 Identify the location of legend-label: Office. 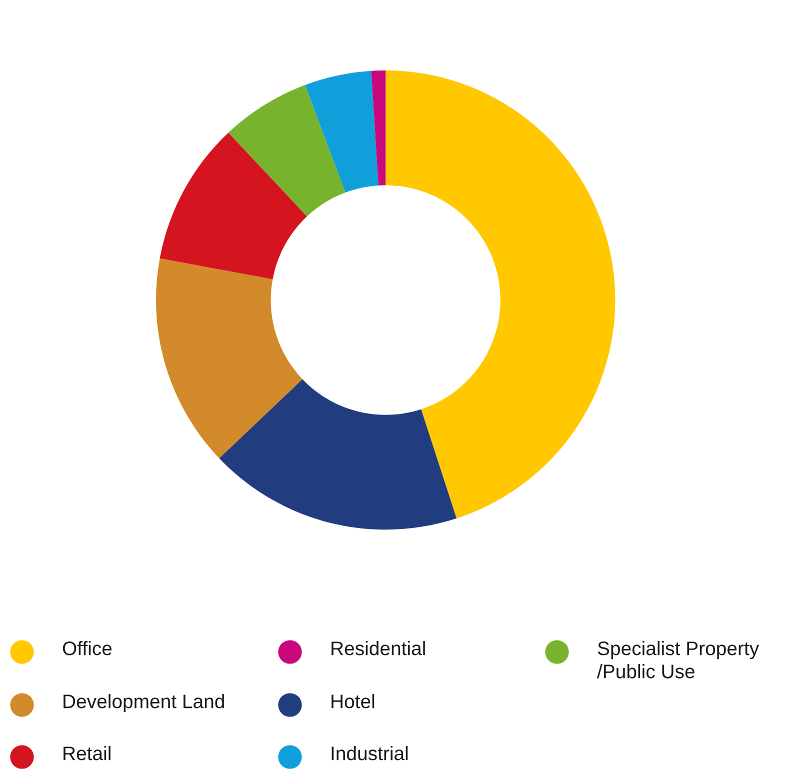
(87, 648).